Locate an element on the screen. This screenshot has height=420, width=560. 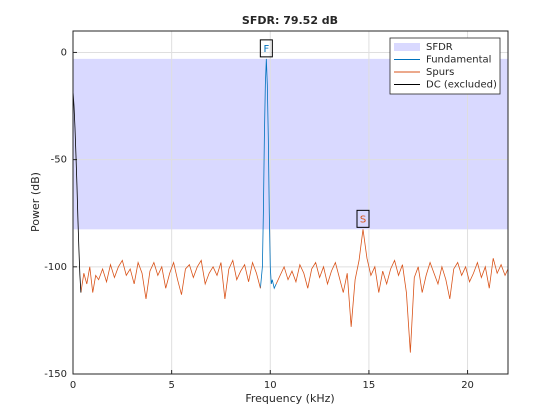
y-tick-label: -150 is located at coordinates (55, 374).